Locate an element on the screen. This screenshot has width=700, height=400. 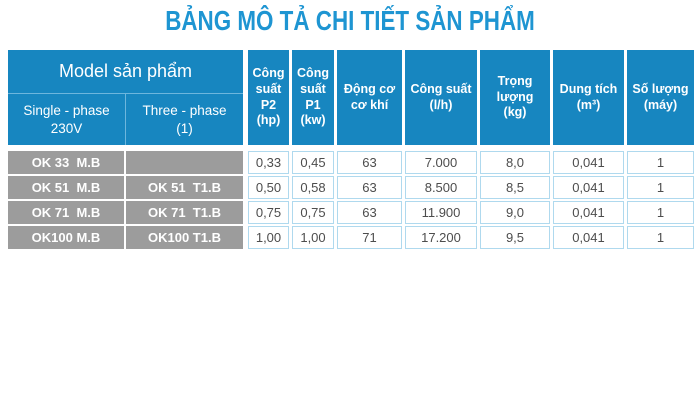
model-cell-three: OK 51 T1.B is located at coordinates (184, 187).